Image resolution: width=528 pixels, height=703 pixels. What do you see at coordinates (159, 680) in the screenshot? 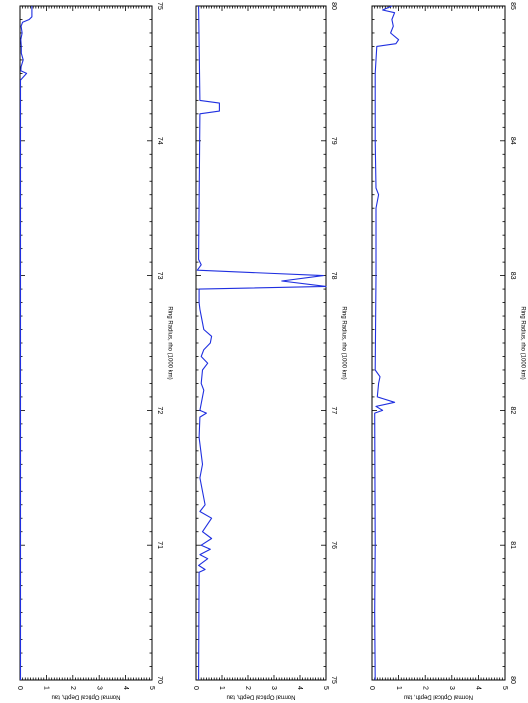
I see `radius-tick-label: 70` at bounding box center [159, 680].